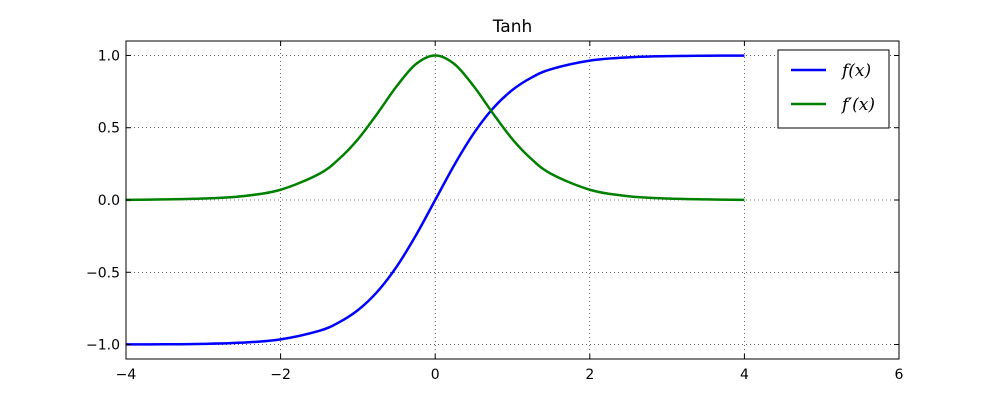 The height and width of the screenshot is (400, 1000). I want to click on x-tick-label: 6, so click(899, 375).